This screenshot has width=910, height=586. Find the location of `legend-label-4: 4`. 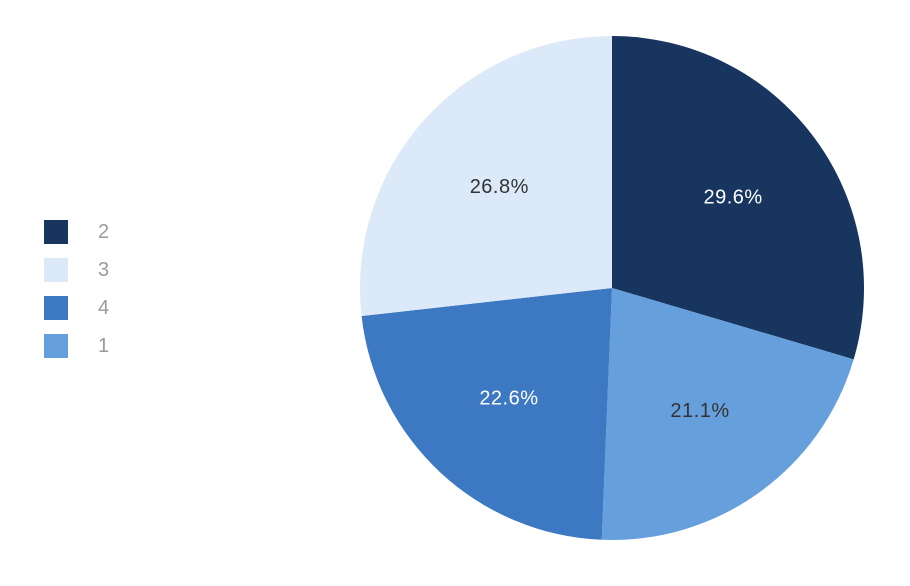

legend-label-4: 4 is located at coordinates (103, 308).